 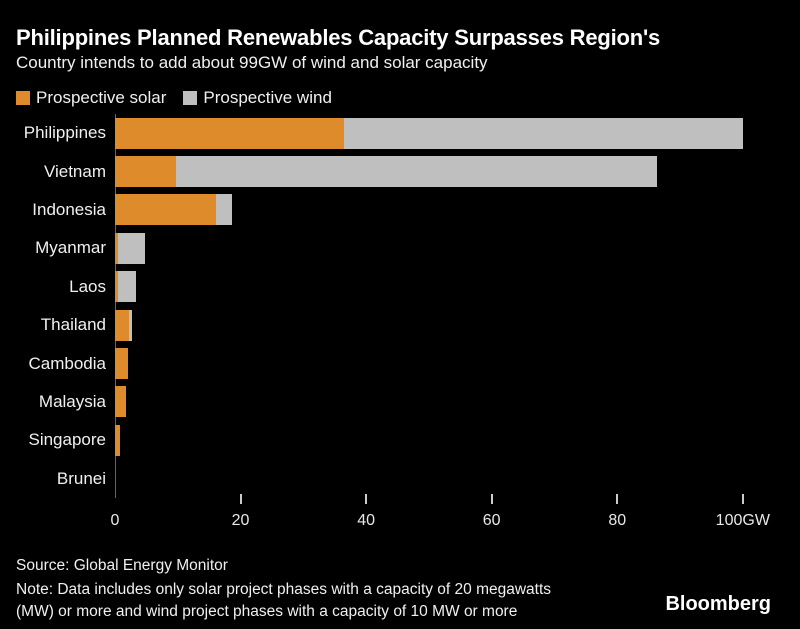 What do you see at coordinates (491, 520) in the screenshot?
I see `axis-tick-label: 60` at bounding box center [491, 520].